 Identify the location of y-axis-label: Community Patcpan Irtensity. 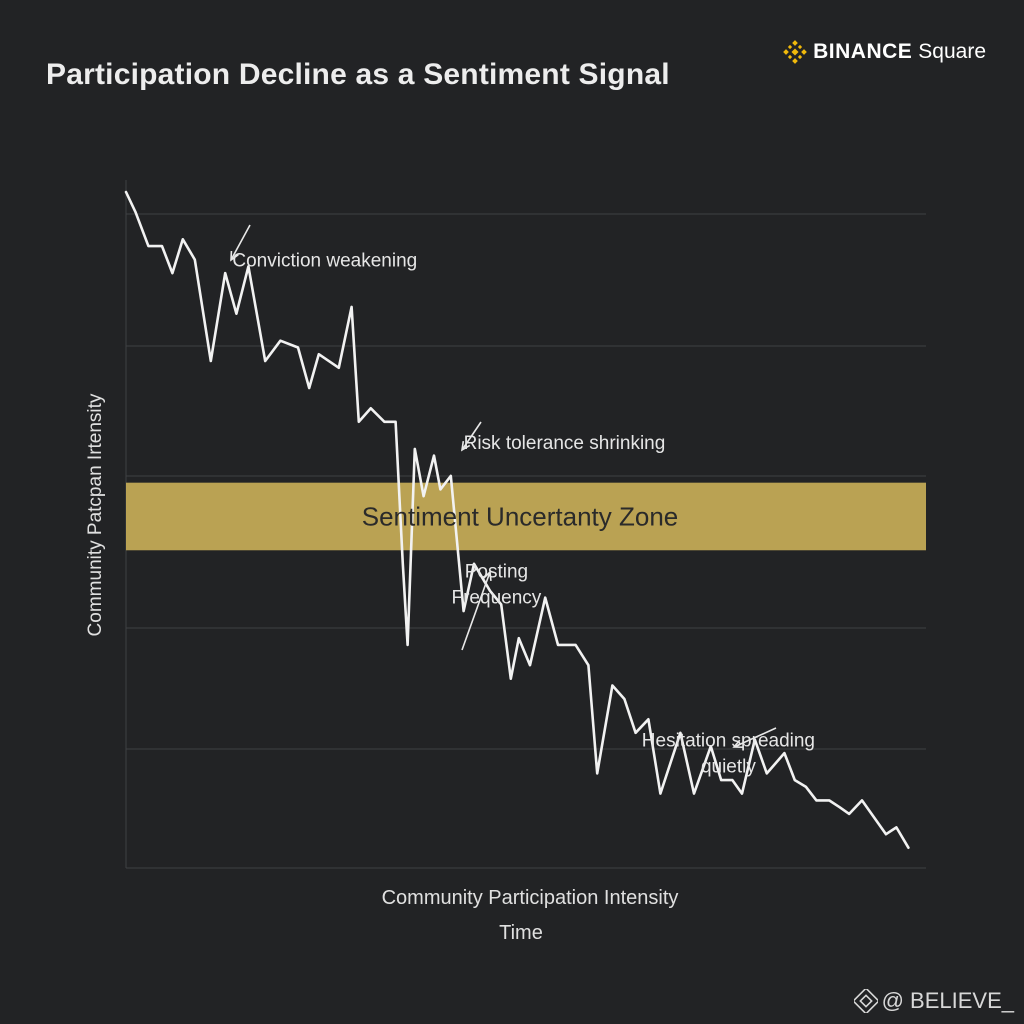
(95, 514).